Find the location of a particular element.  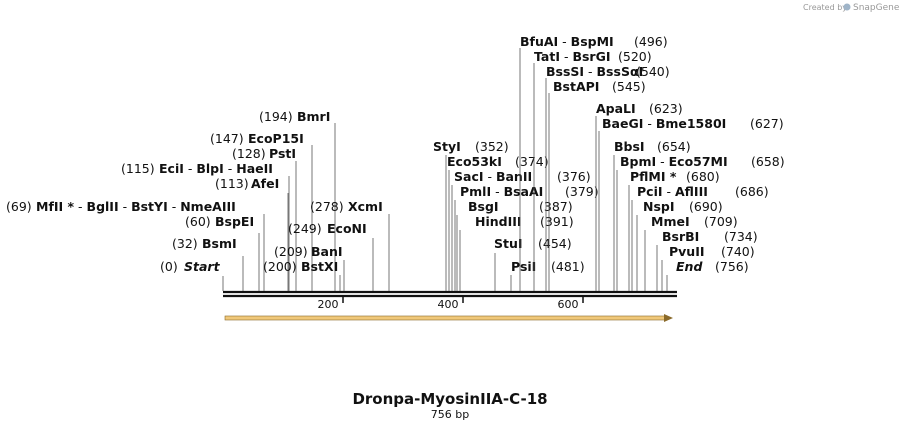

site-pvuii: (740) PvuII is located at coordinates (708, 267).